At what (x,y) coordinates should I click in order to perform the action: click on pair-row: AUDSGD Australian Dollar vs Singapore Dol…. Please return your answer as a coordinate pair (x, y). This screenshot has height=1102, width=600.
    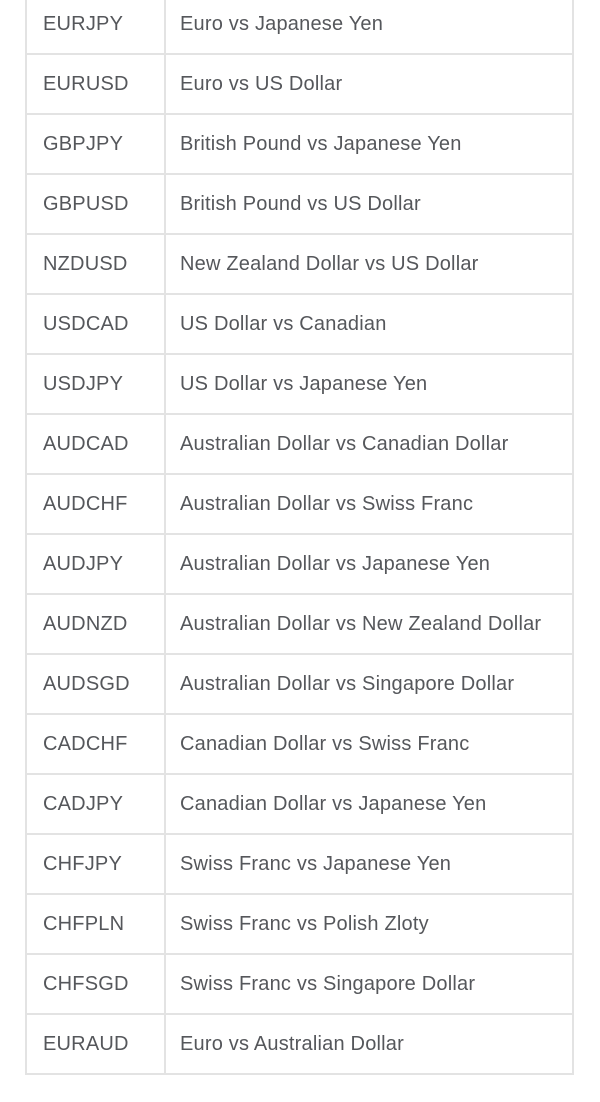
    Looking at the image, I should click on (299, 684).